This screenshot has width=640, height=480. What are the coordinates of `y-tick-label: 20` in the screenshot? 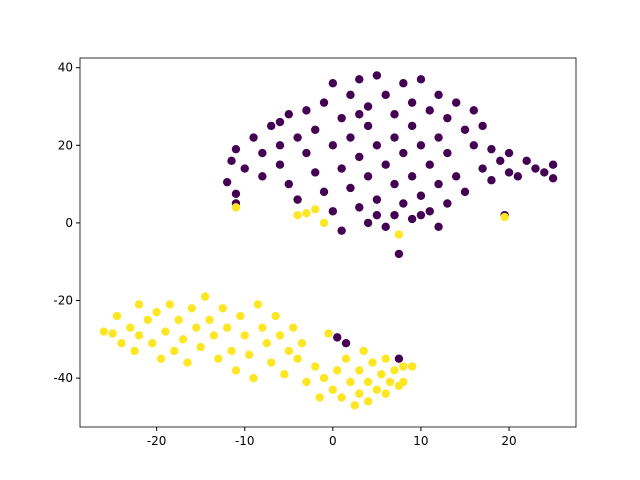 It's located at (65, 145).